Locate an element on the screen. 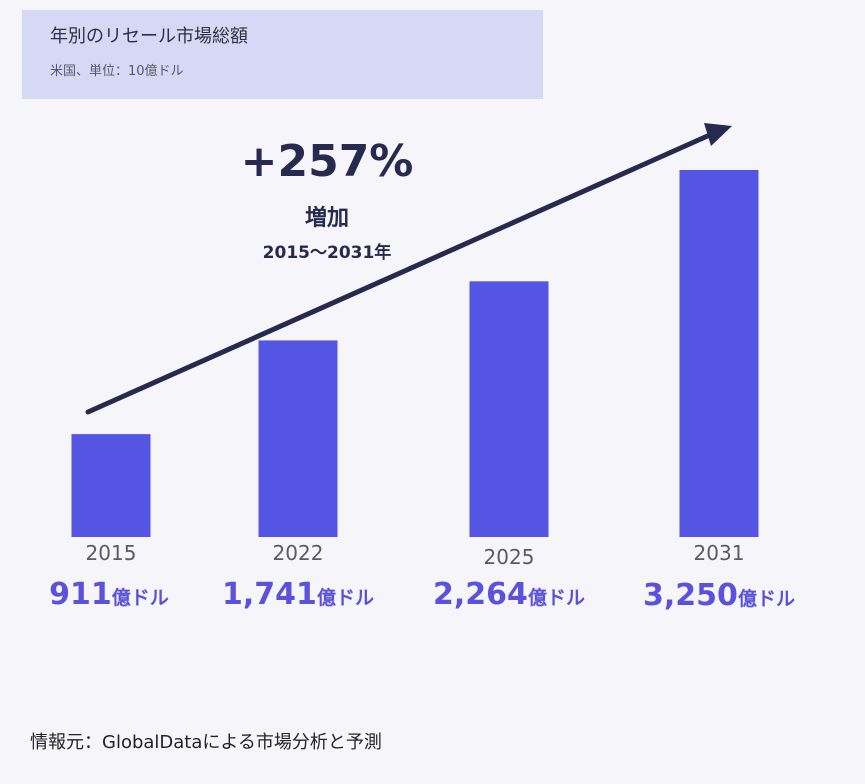 The width and height of the screenshot is (865, 784). growth-range: 2015〜2031年 is located at coordinates (327, 253).